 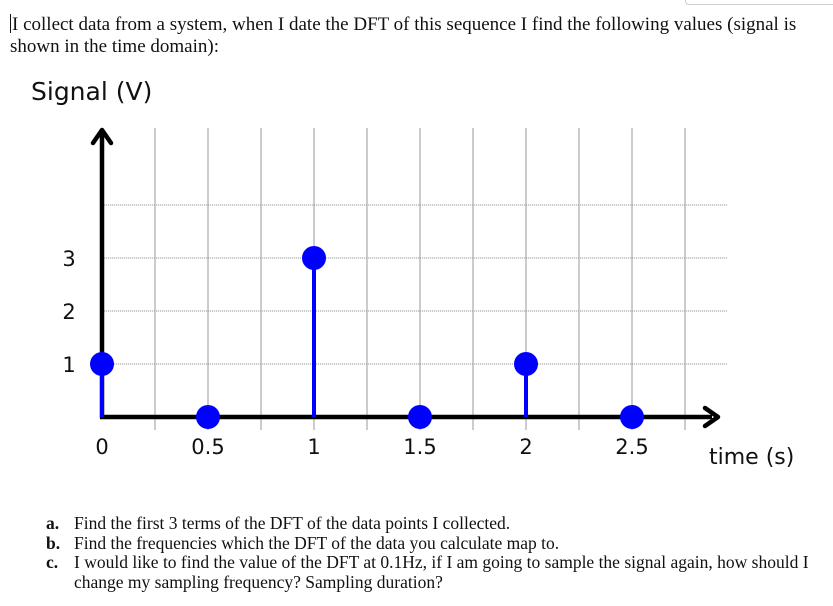 I want to click on top-input-box-edge, so click(x=759, y=2).